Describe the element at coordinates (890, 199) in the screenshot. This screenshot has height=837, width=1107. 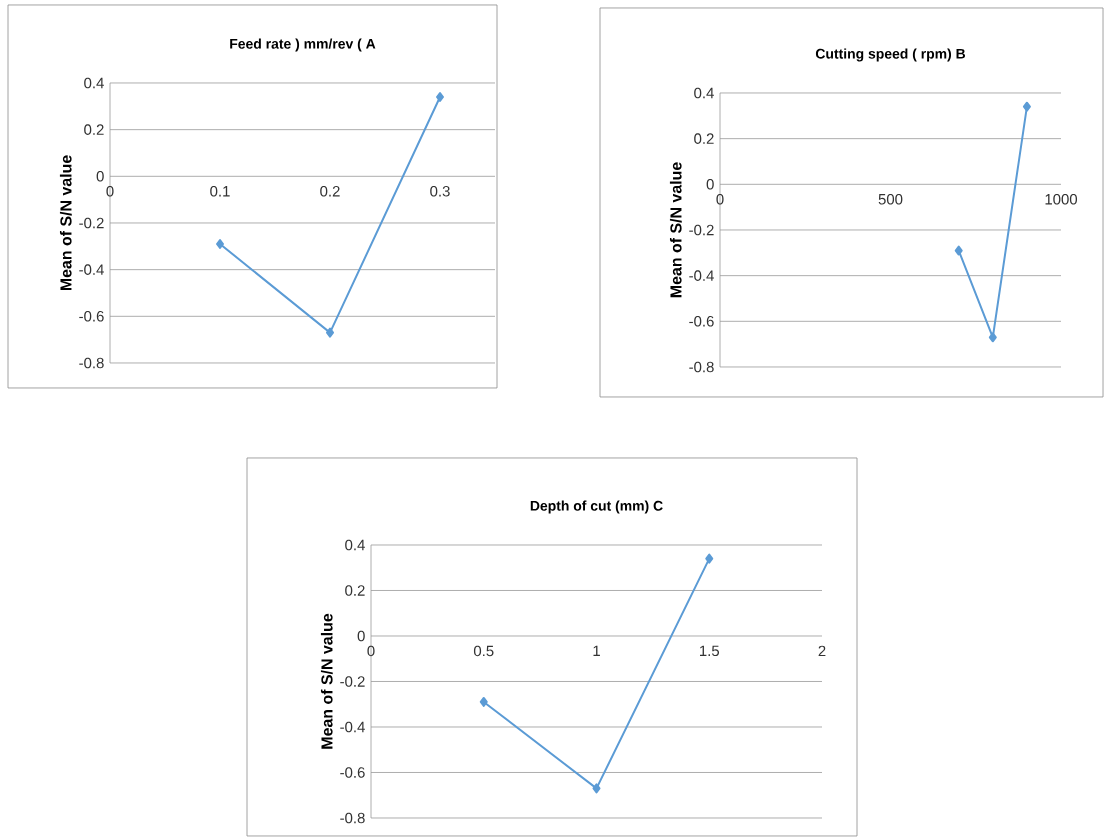
I see `x-tick-label: 500` at that location.